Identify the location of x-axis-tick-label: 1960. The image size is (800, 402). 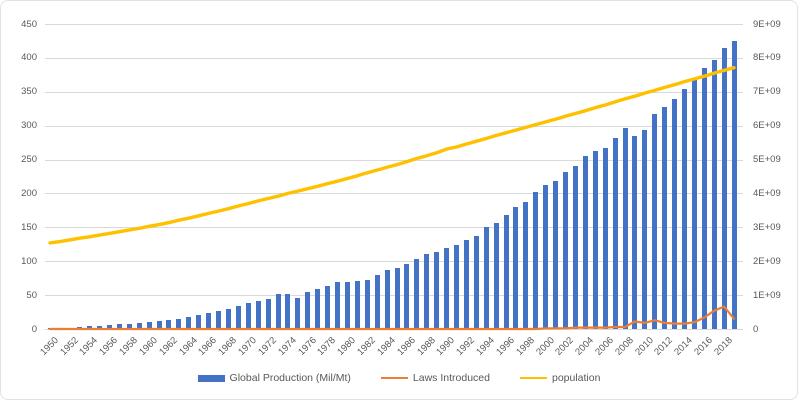
(148, 346).